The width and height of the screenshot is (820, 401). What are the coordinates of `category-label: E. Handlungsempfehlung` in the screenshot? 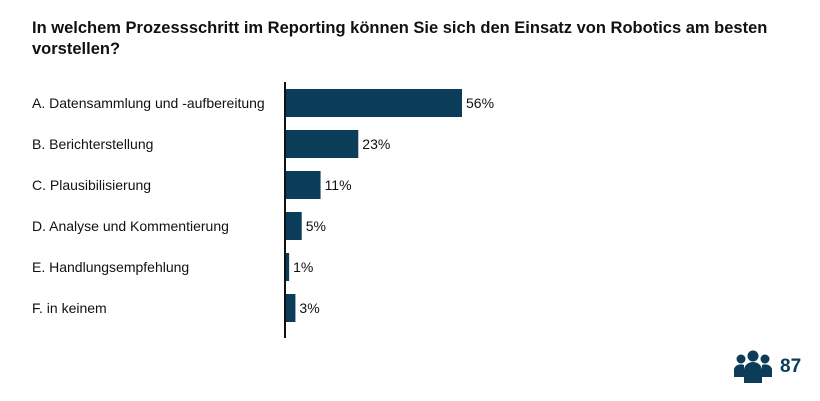 It's located at (110, 267).